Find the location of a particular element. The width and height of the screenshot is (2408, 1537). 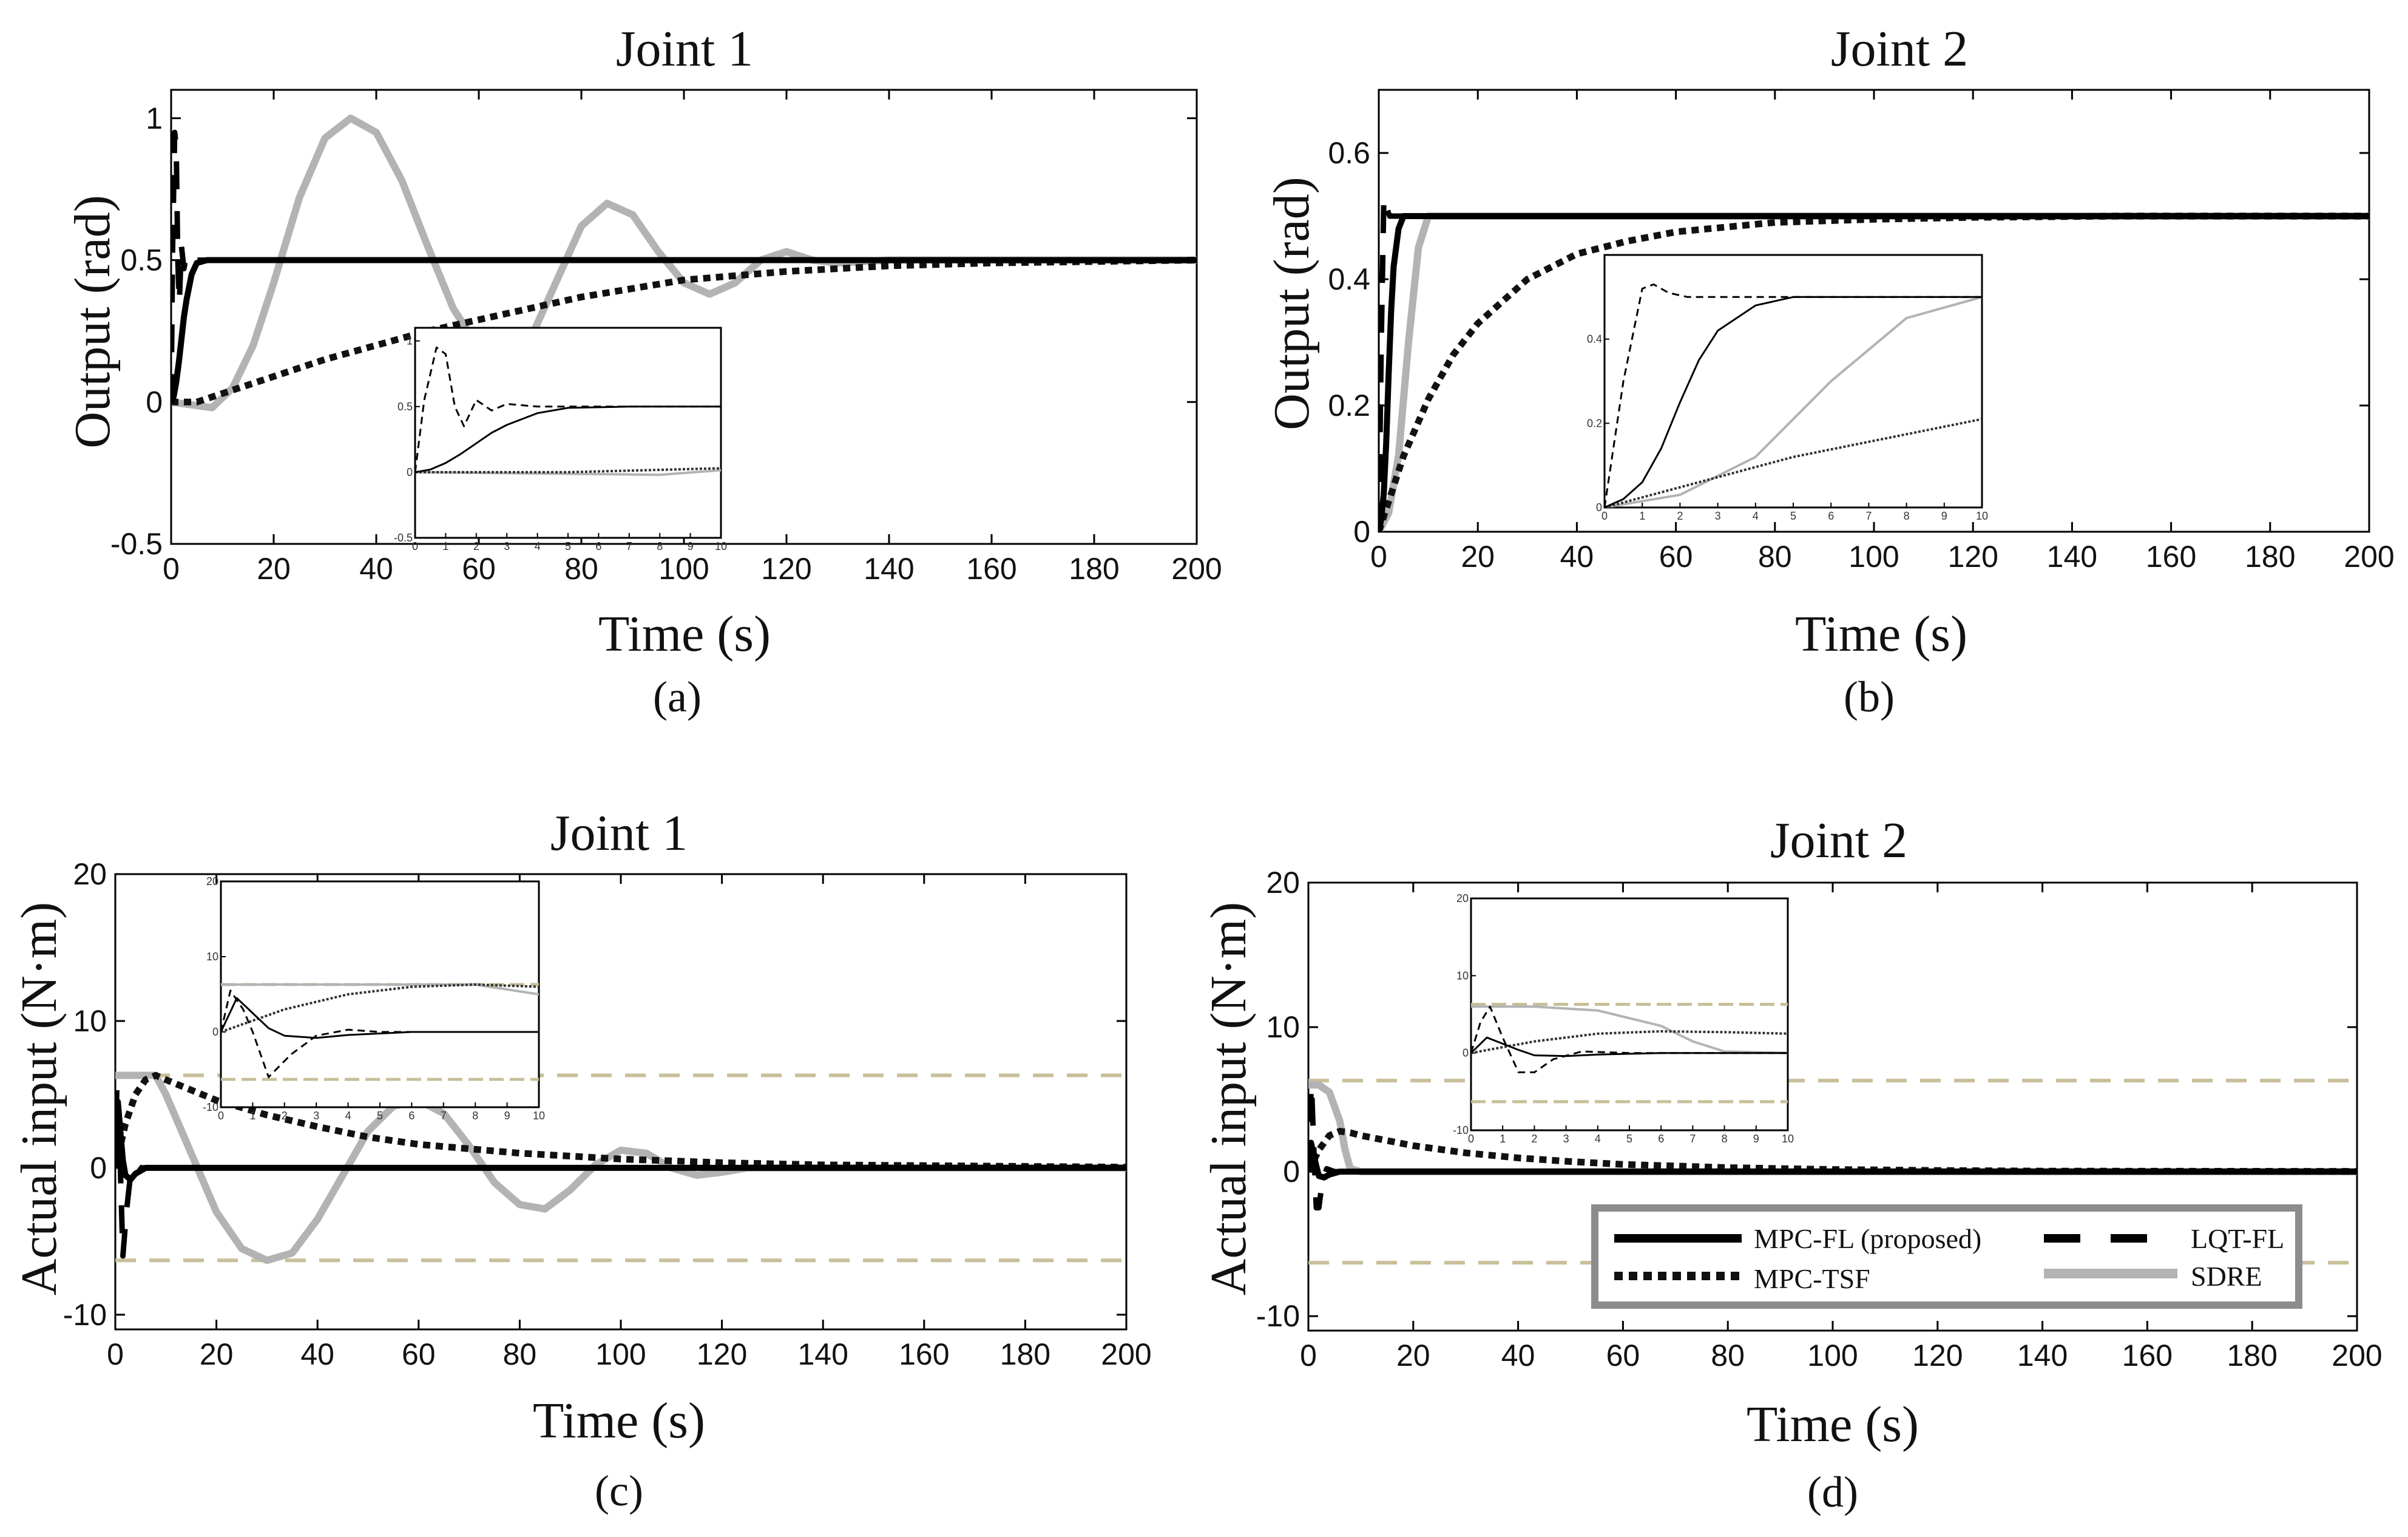

panel-a-inset-xtick-label: 1 is located at coordinates (445, 546).